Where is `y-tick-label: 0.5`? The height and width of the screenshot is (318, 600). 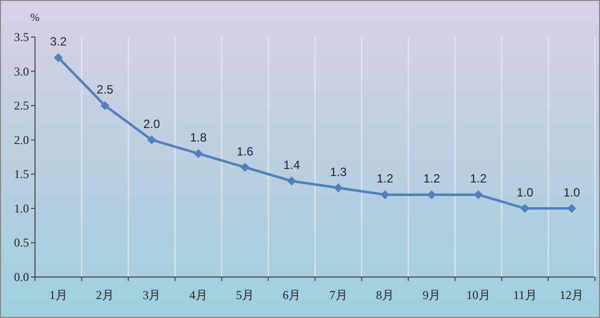 y-tick-label: 0.5 is located at coordinates (21, 243).